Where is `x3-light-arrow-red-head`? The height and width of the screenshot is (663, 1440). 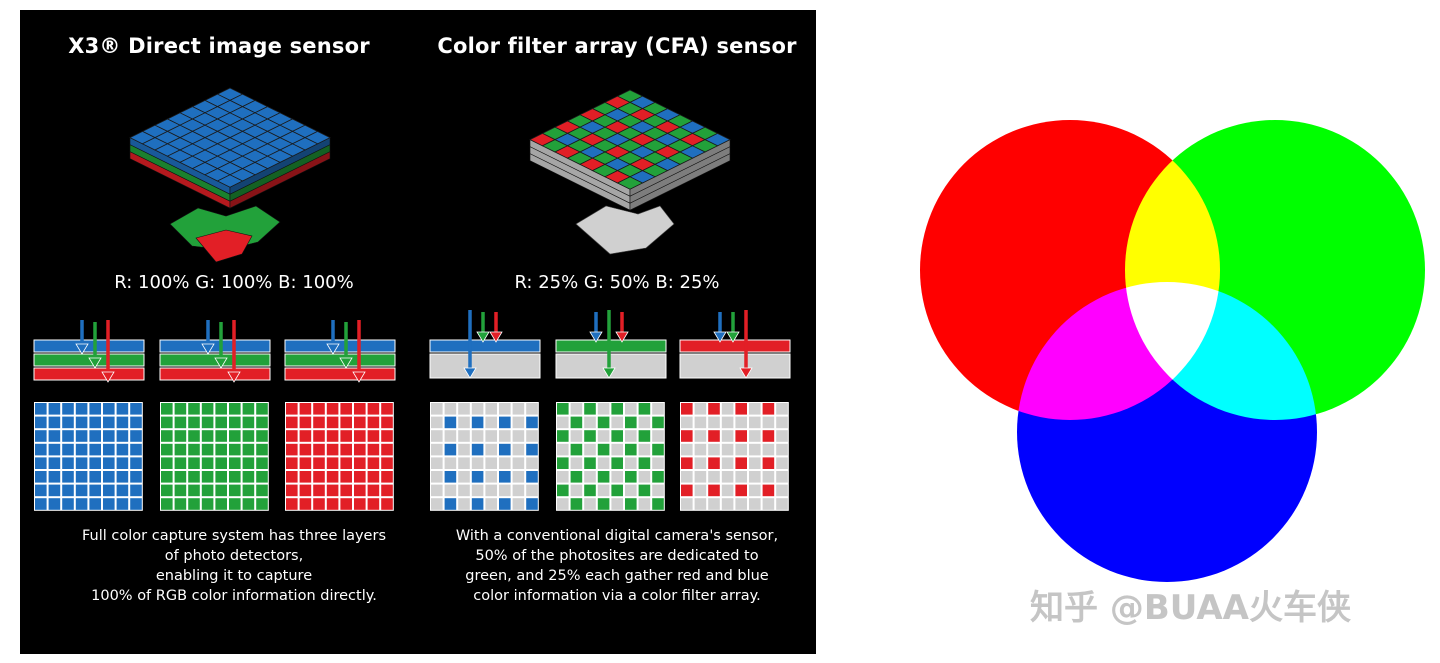
x3-light-arrow-red-head is located at coordinates (108, 377).